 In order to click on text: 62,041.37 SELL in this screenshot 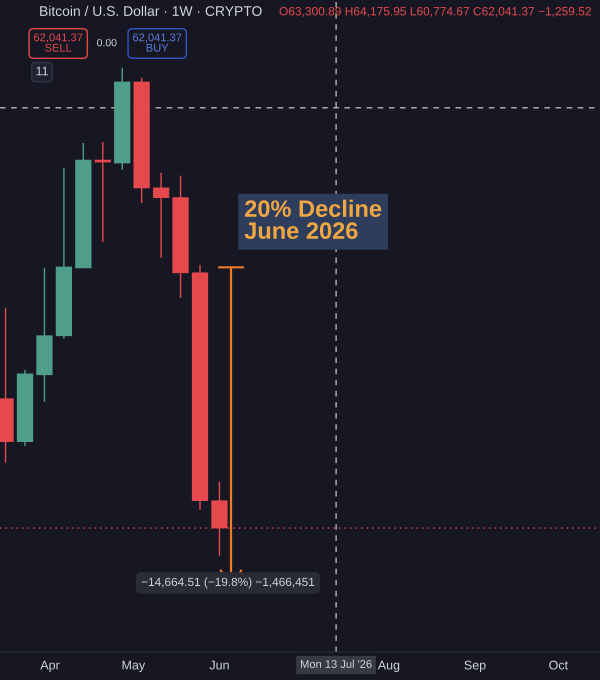, I will do `click(58, 42)`.